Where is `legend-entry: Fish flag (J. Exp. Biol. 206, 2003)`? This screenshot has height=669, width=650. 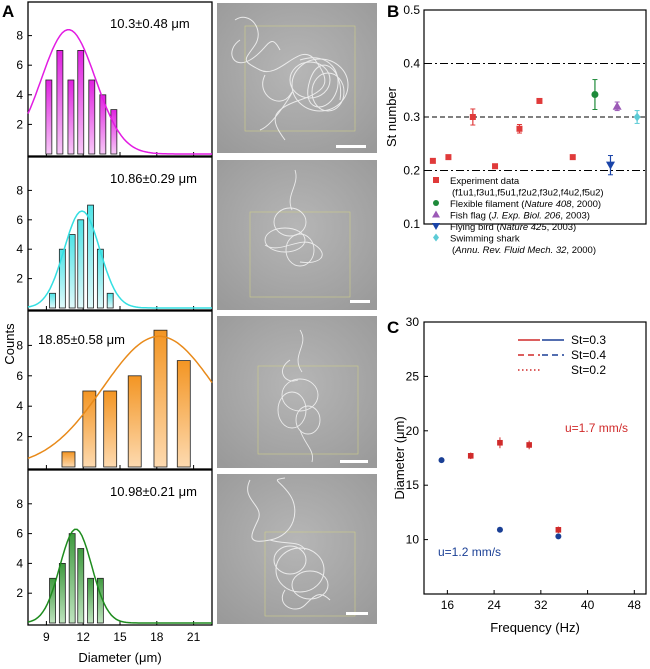 legend-entry: Fish flag (J. Exp. Biol. 206, 2003) is located at coordinates (520, 216).